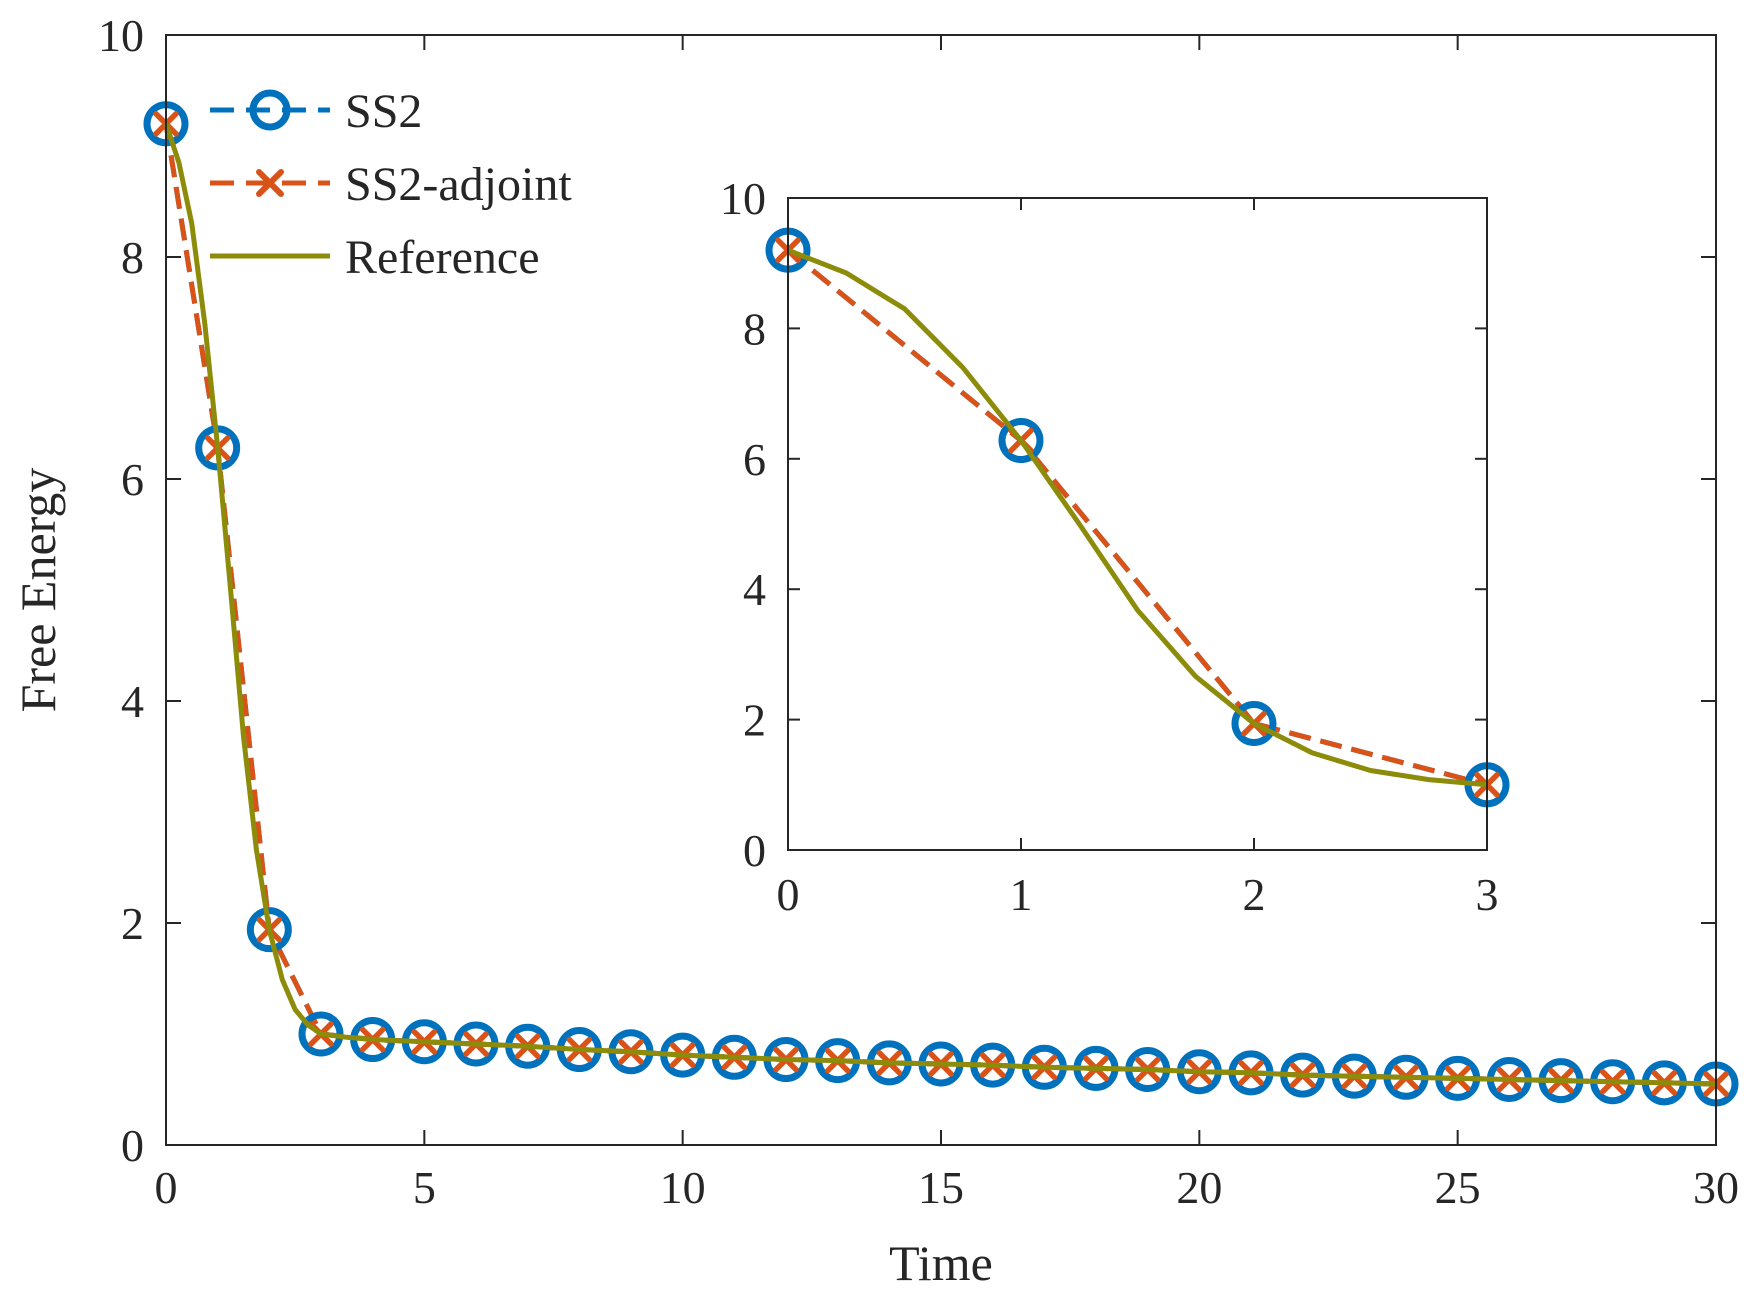  What do you see at coordinates (1487, 894) in the screenshot?
I see `inset-x-tick-label: 3` at bounding box center [1487, 894].